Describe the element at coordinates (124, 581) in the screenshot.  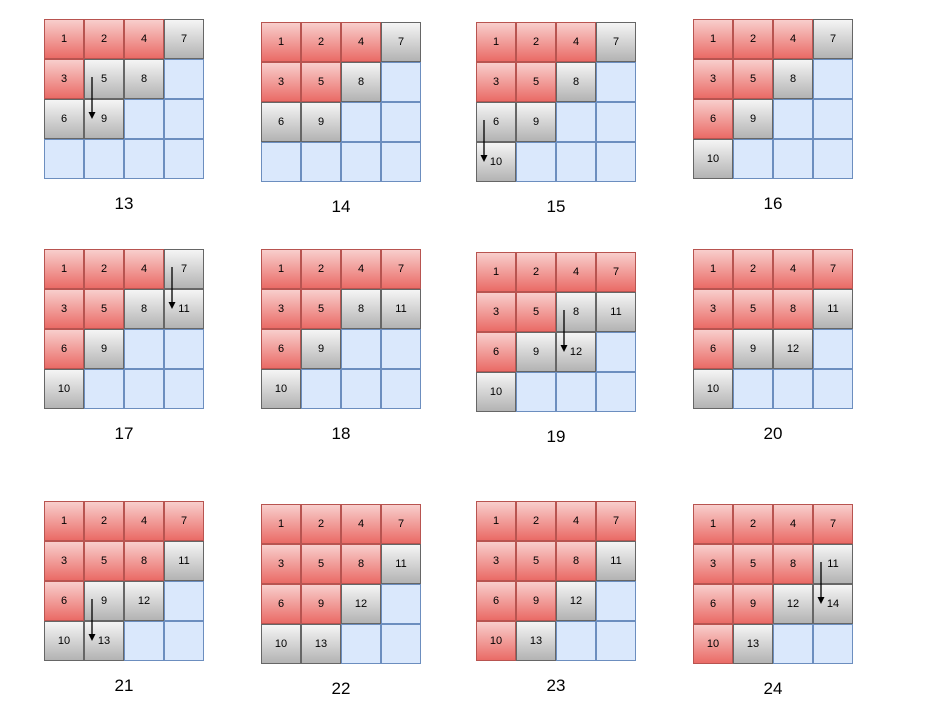
I see `grid-step-21: 1 2 4 7 3 5 8 11 6 9 12 10 13` at that location.